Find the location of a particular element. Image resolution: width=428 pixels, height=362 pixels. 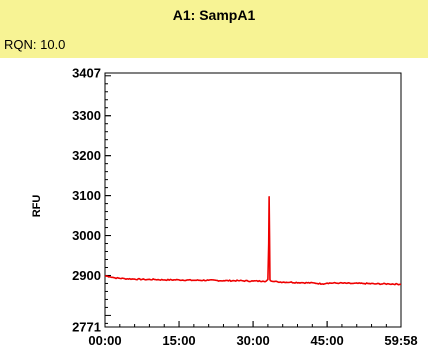

x-tick-label: 30:00 is located at coordinates (252, 340).